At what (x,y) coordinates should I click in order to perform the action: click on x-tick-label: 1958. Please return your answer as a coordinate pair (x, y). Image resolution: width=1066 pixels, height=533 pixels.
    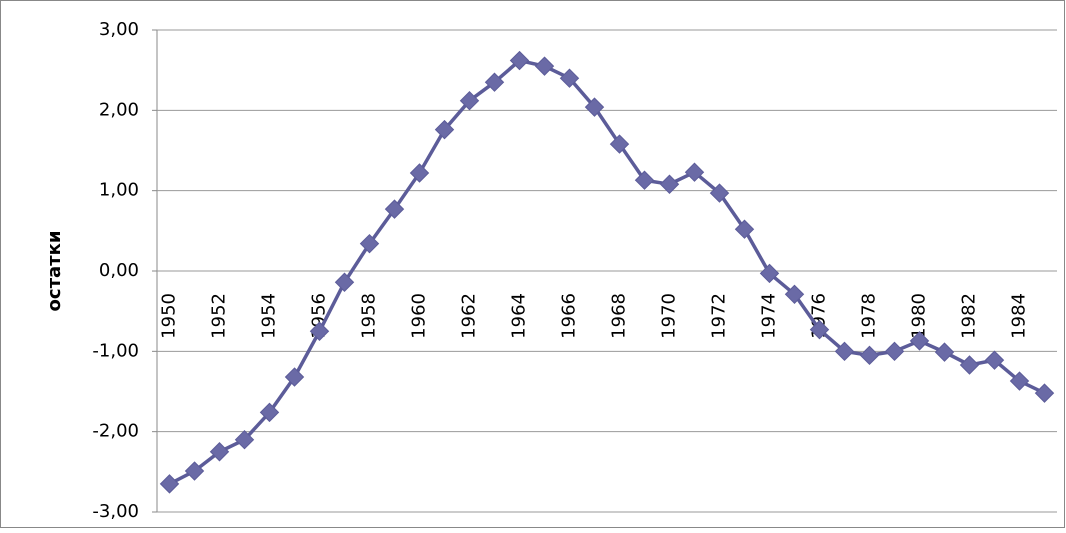
    Looking at the image, I should click on (369, 316).